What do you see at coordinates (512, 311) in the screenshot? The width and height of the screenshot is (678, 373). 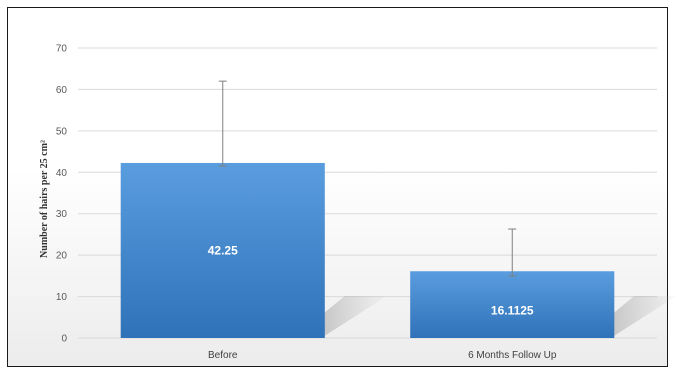 I see `data-label: 16.1125` at bounding box center [512, 311].